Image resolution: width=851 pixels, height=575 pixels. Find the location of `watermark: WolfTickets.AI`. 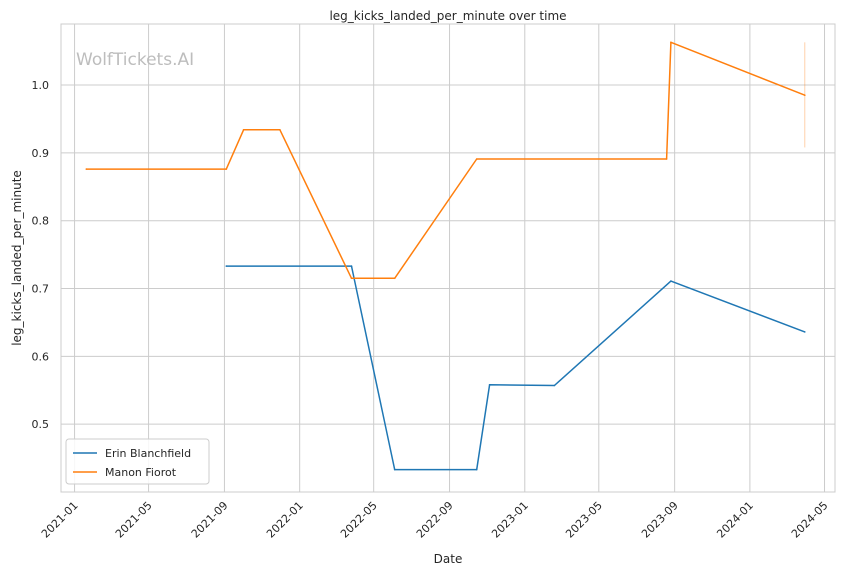

watermark: WolfTickets.AI is located at coordinates (135, 60).